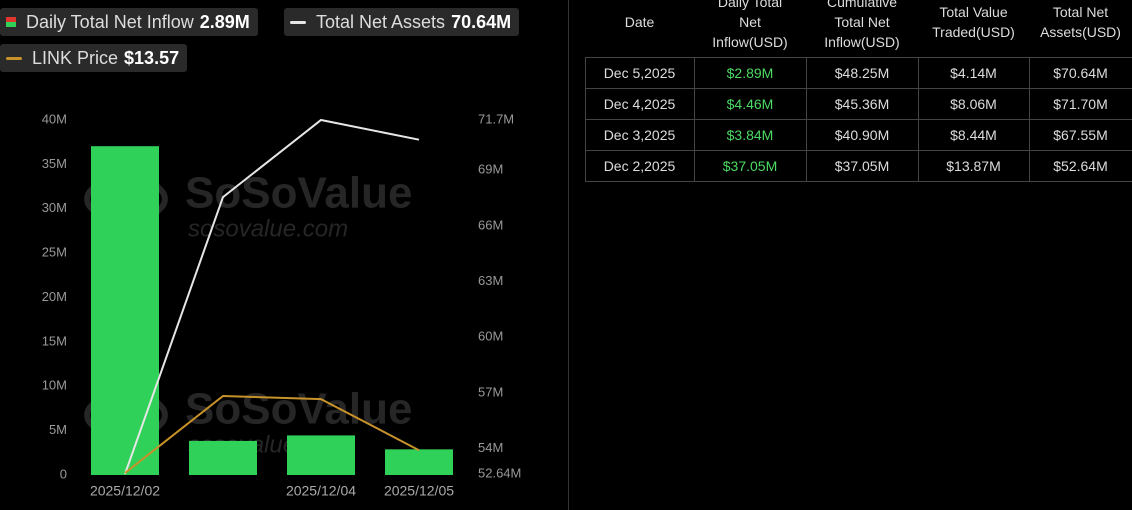 The width and height of the screenshot is (1132, 510). I want to click on table-header: Date, so click(639, 22).